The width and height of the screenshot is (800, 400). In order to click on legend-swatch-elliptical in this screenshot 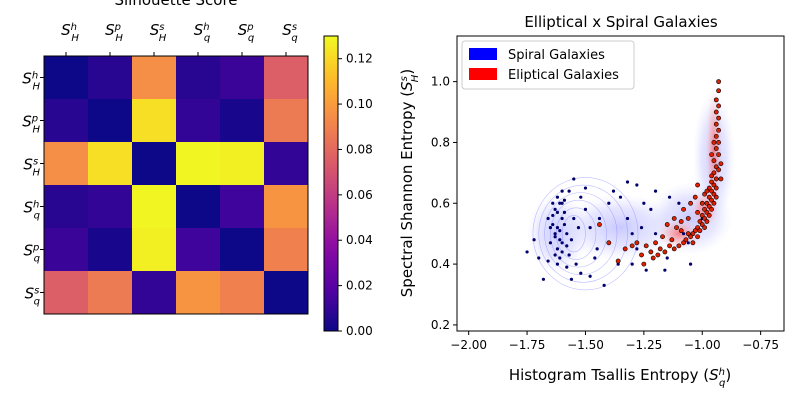, I will do `click(483, 74)`.